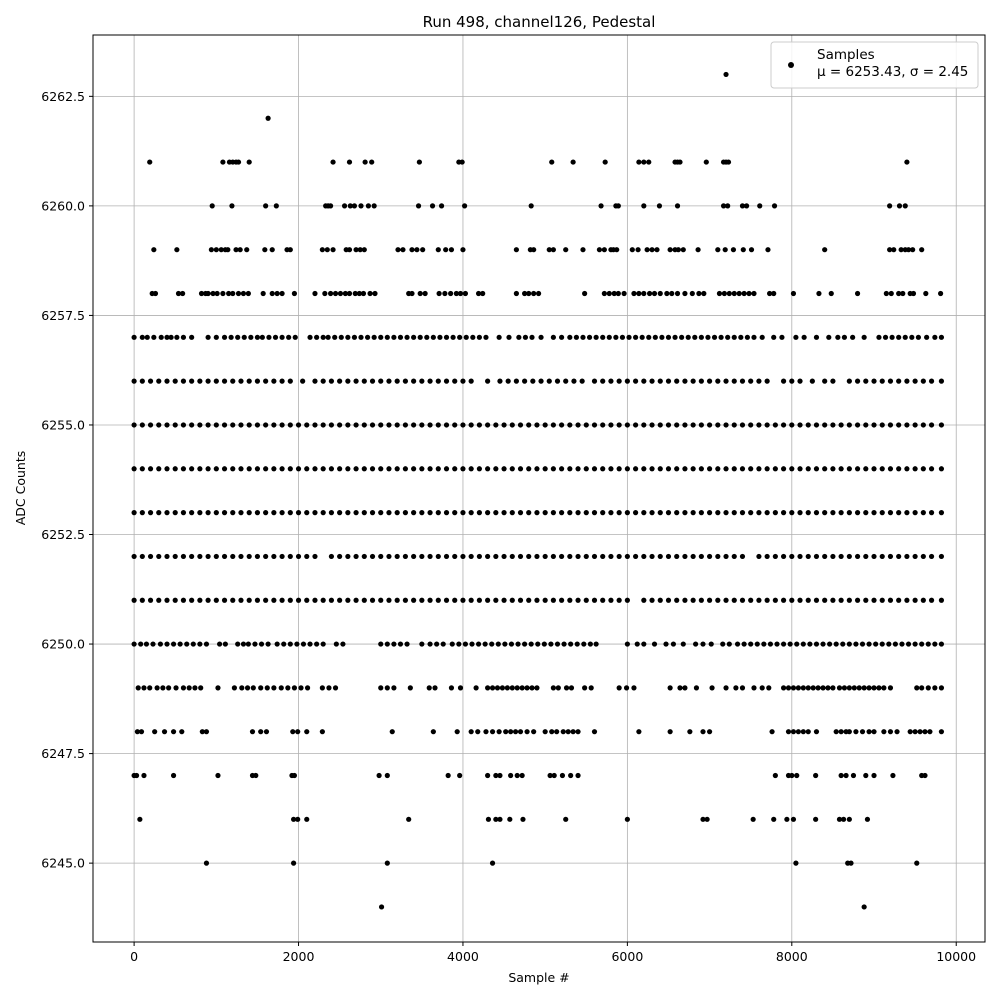 This screenshot has width=1000, height=1000. I want to click on x-tick-label: 4000, so click(463, 956).